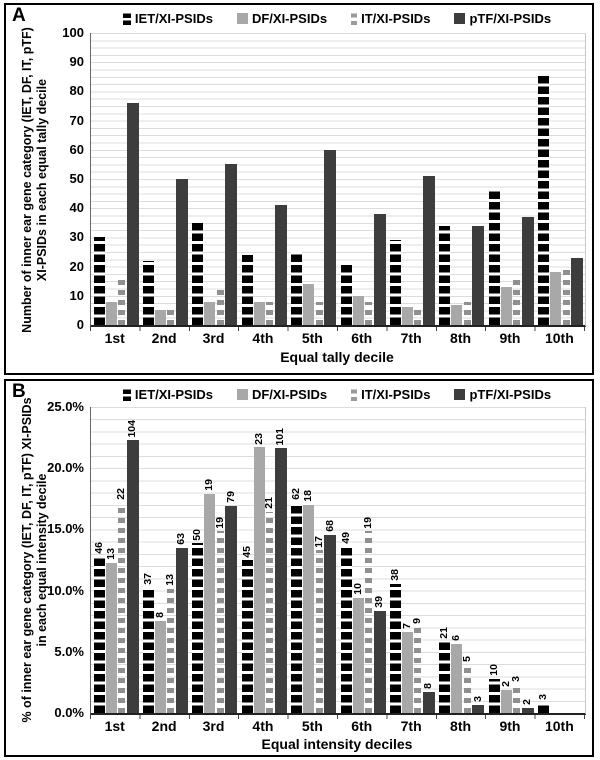 The width and height of the screenshot is (600, 760). I want to click on panel-a-x-axis-title: Equal tally decile, so click(337, 357).